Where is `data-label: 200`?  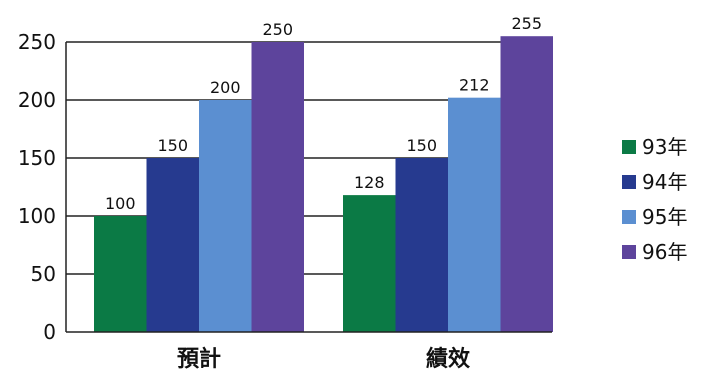 data-label: 200 is located at coordinates (225, 87).